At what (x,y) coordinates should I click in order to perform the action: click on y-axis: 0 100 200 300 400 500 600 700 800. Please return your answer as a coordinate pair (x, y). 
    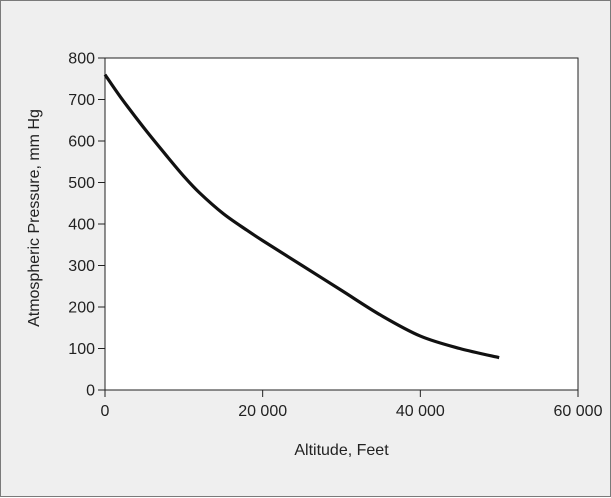
    Looking at the image, I should click on (86, 225).